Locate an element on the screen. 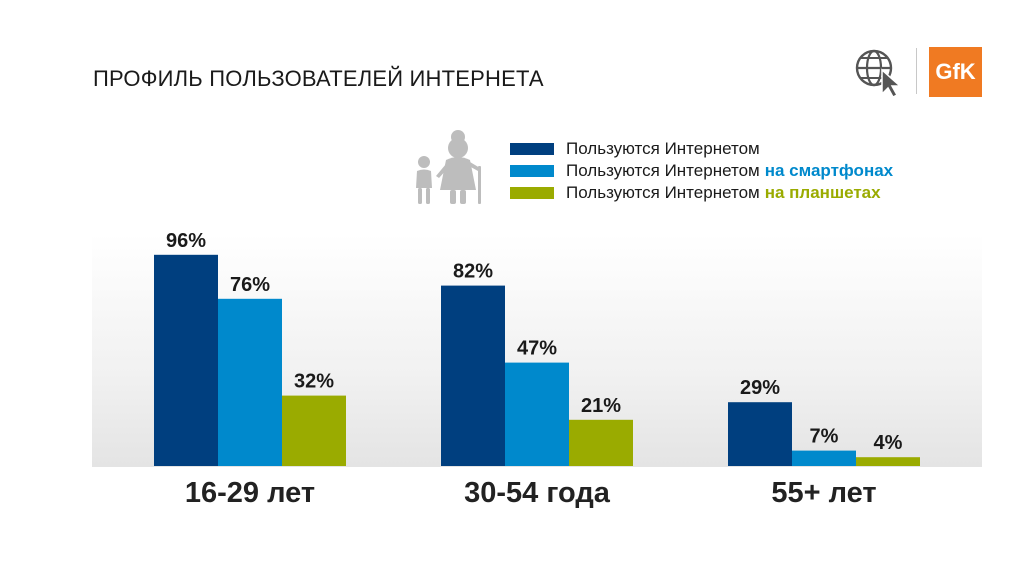 The width and height of the screenshot is (1024, 576). legend-highlight: на планшетах is located at coordinates (822, 192).